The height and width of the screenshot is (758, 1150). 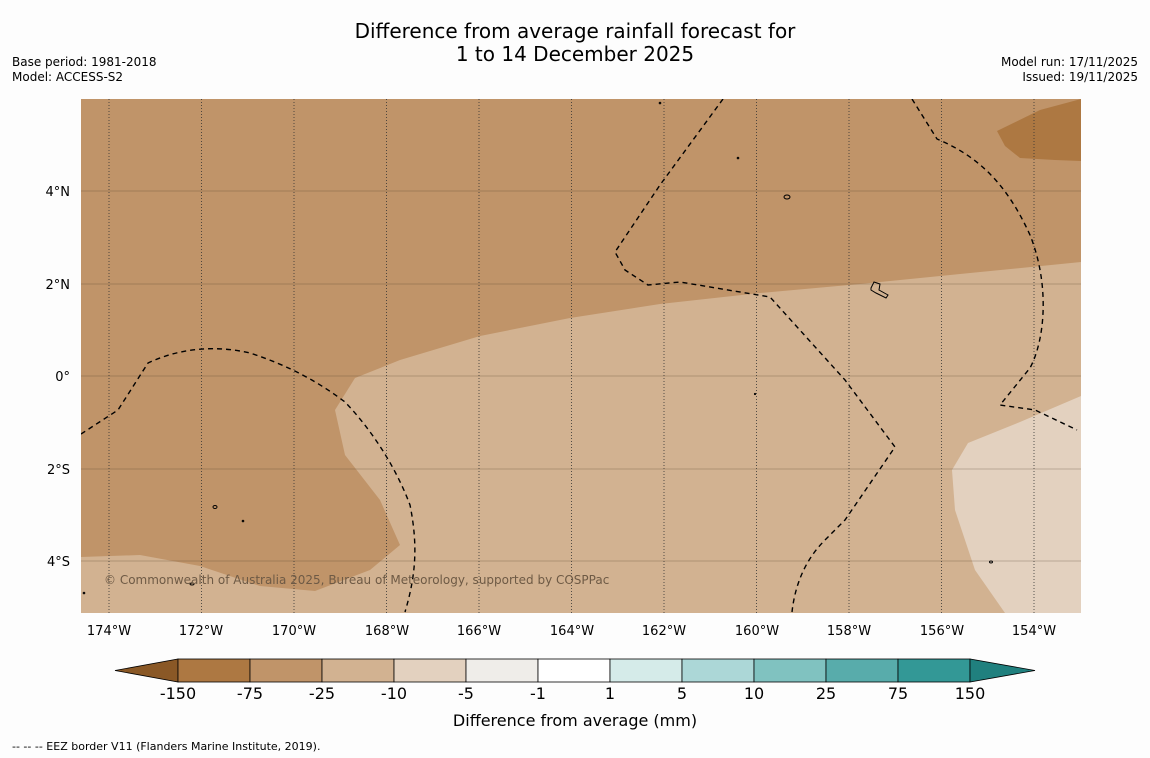 I want to click on colorbar-tick-label: 150, so click(x=970, y=693).